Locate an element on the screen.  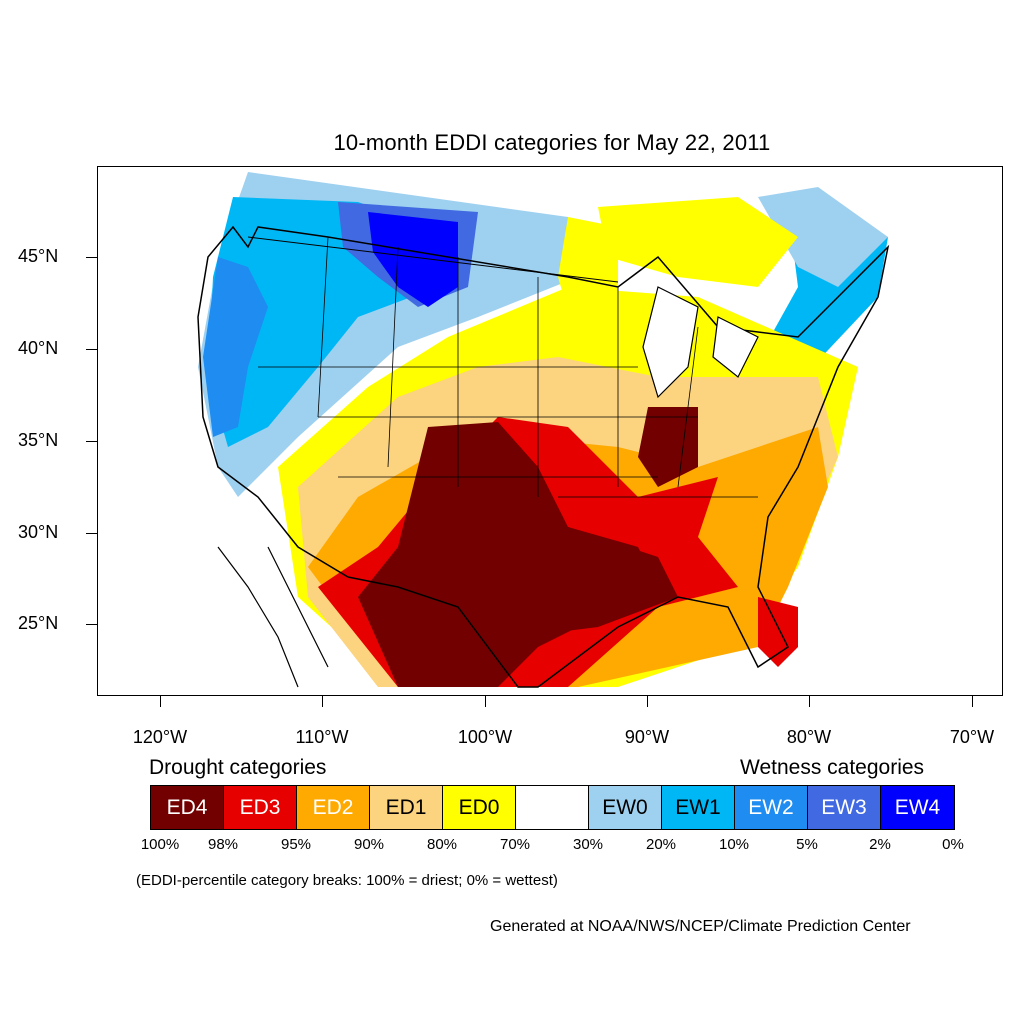
wet-region-northeast-edge is located at coordinates (823, 237).